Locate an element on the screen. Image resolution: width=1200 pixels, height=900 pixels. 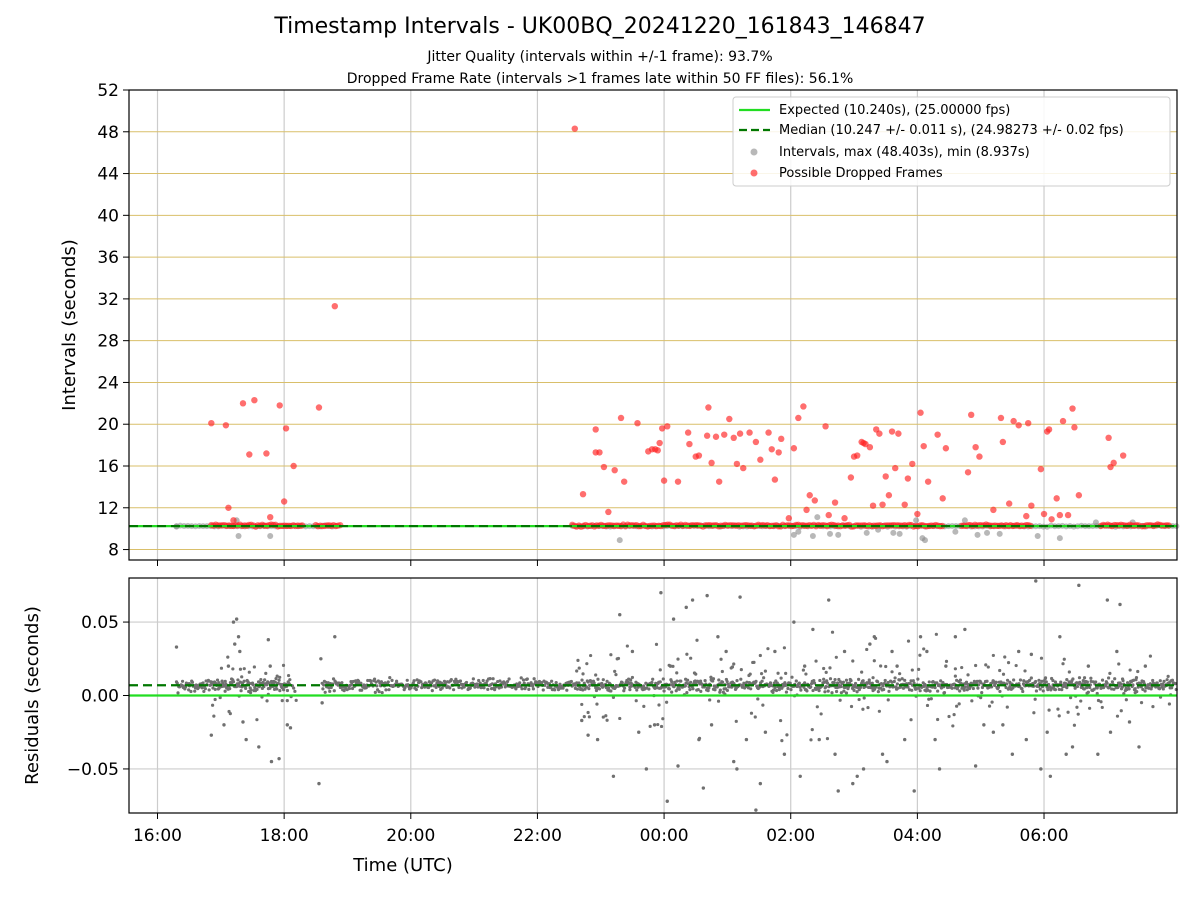
top-ylabel: Intervals (seconds) is located at coordinates (69, 325).